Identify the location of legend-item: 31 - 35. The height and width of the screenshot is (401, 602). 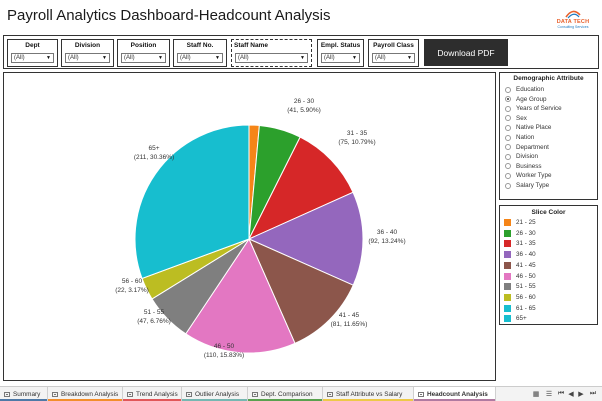
(520, 243).